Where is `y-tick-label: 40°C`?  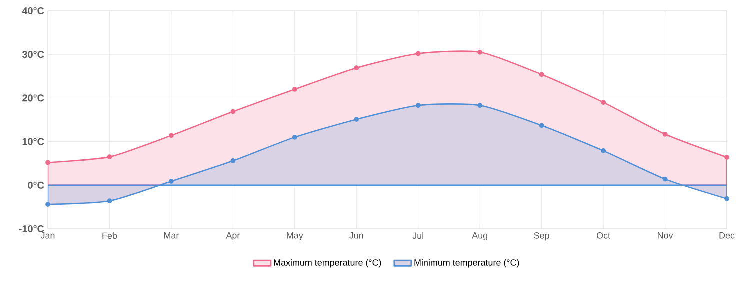 y-tick-label: 40°C is located at coordinates (33, 11).